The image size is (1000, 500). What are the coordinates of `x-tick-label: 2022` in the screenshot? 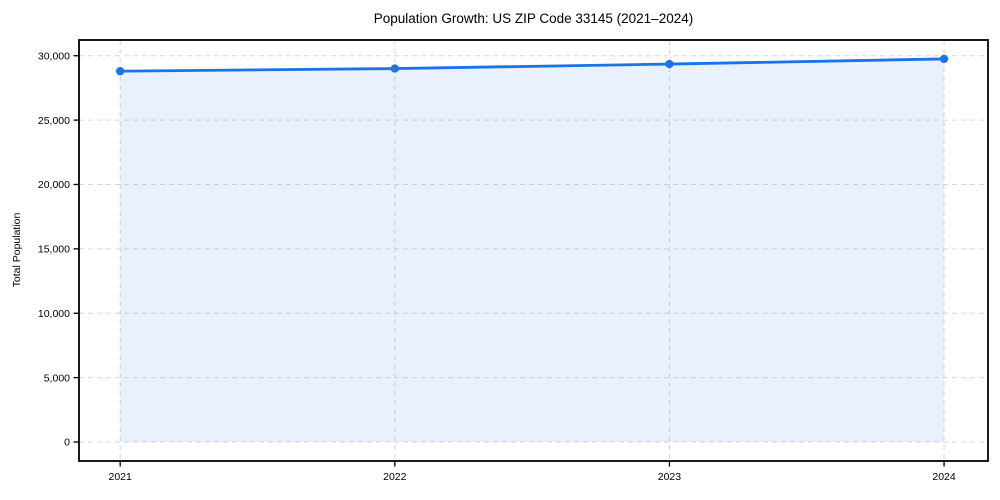 It's located at (395, 477).